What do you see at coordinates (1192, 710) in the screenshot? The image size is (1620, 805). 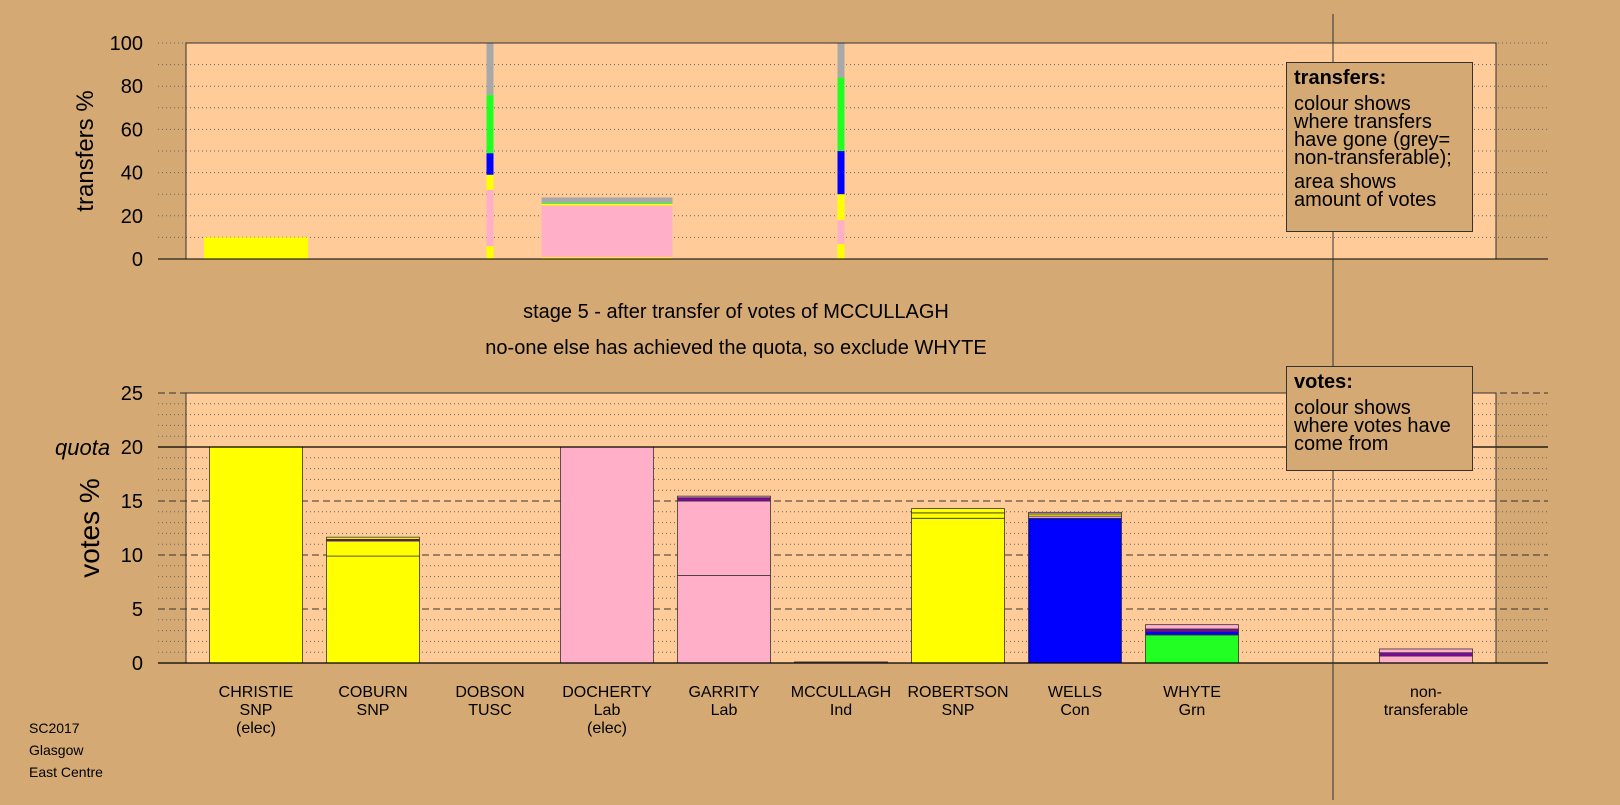 I see `candidate-label: Grn` at bounding box center [1192, 710].